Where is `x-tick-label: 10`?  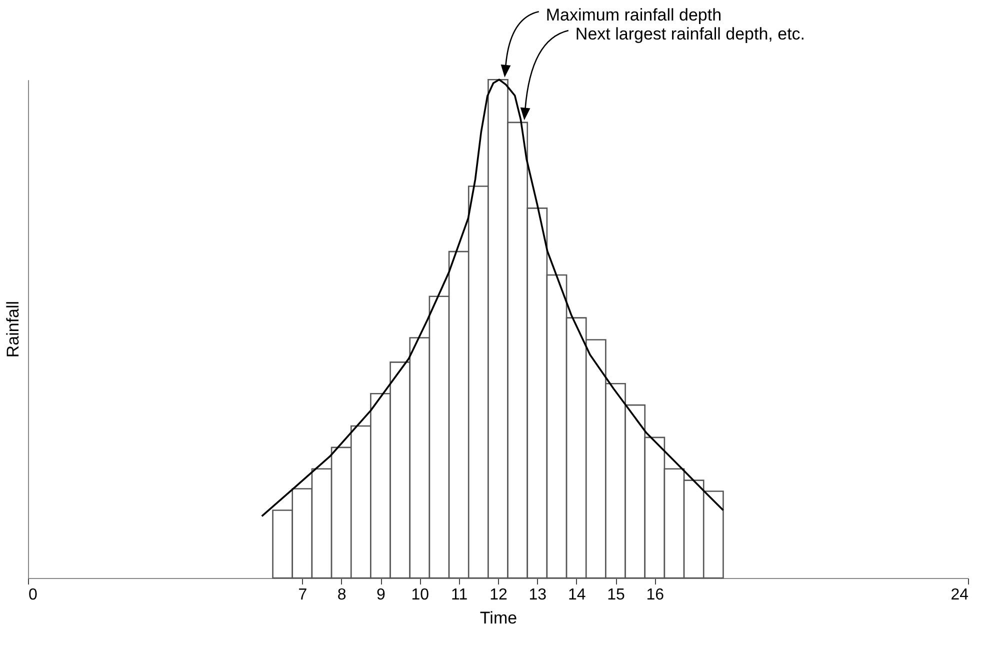 x-tick-label: 10 is located at coordinates (420, 595).